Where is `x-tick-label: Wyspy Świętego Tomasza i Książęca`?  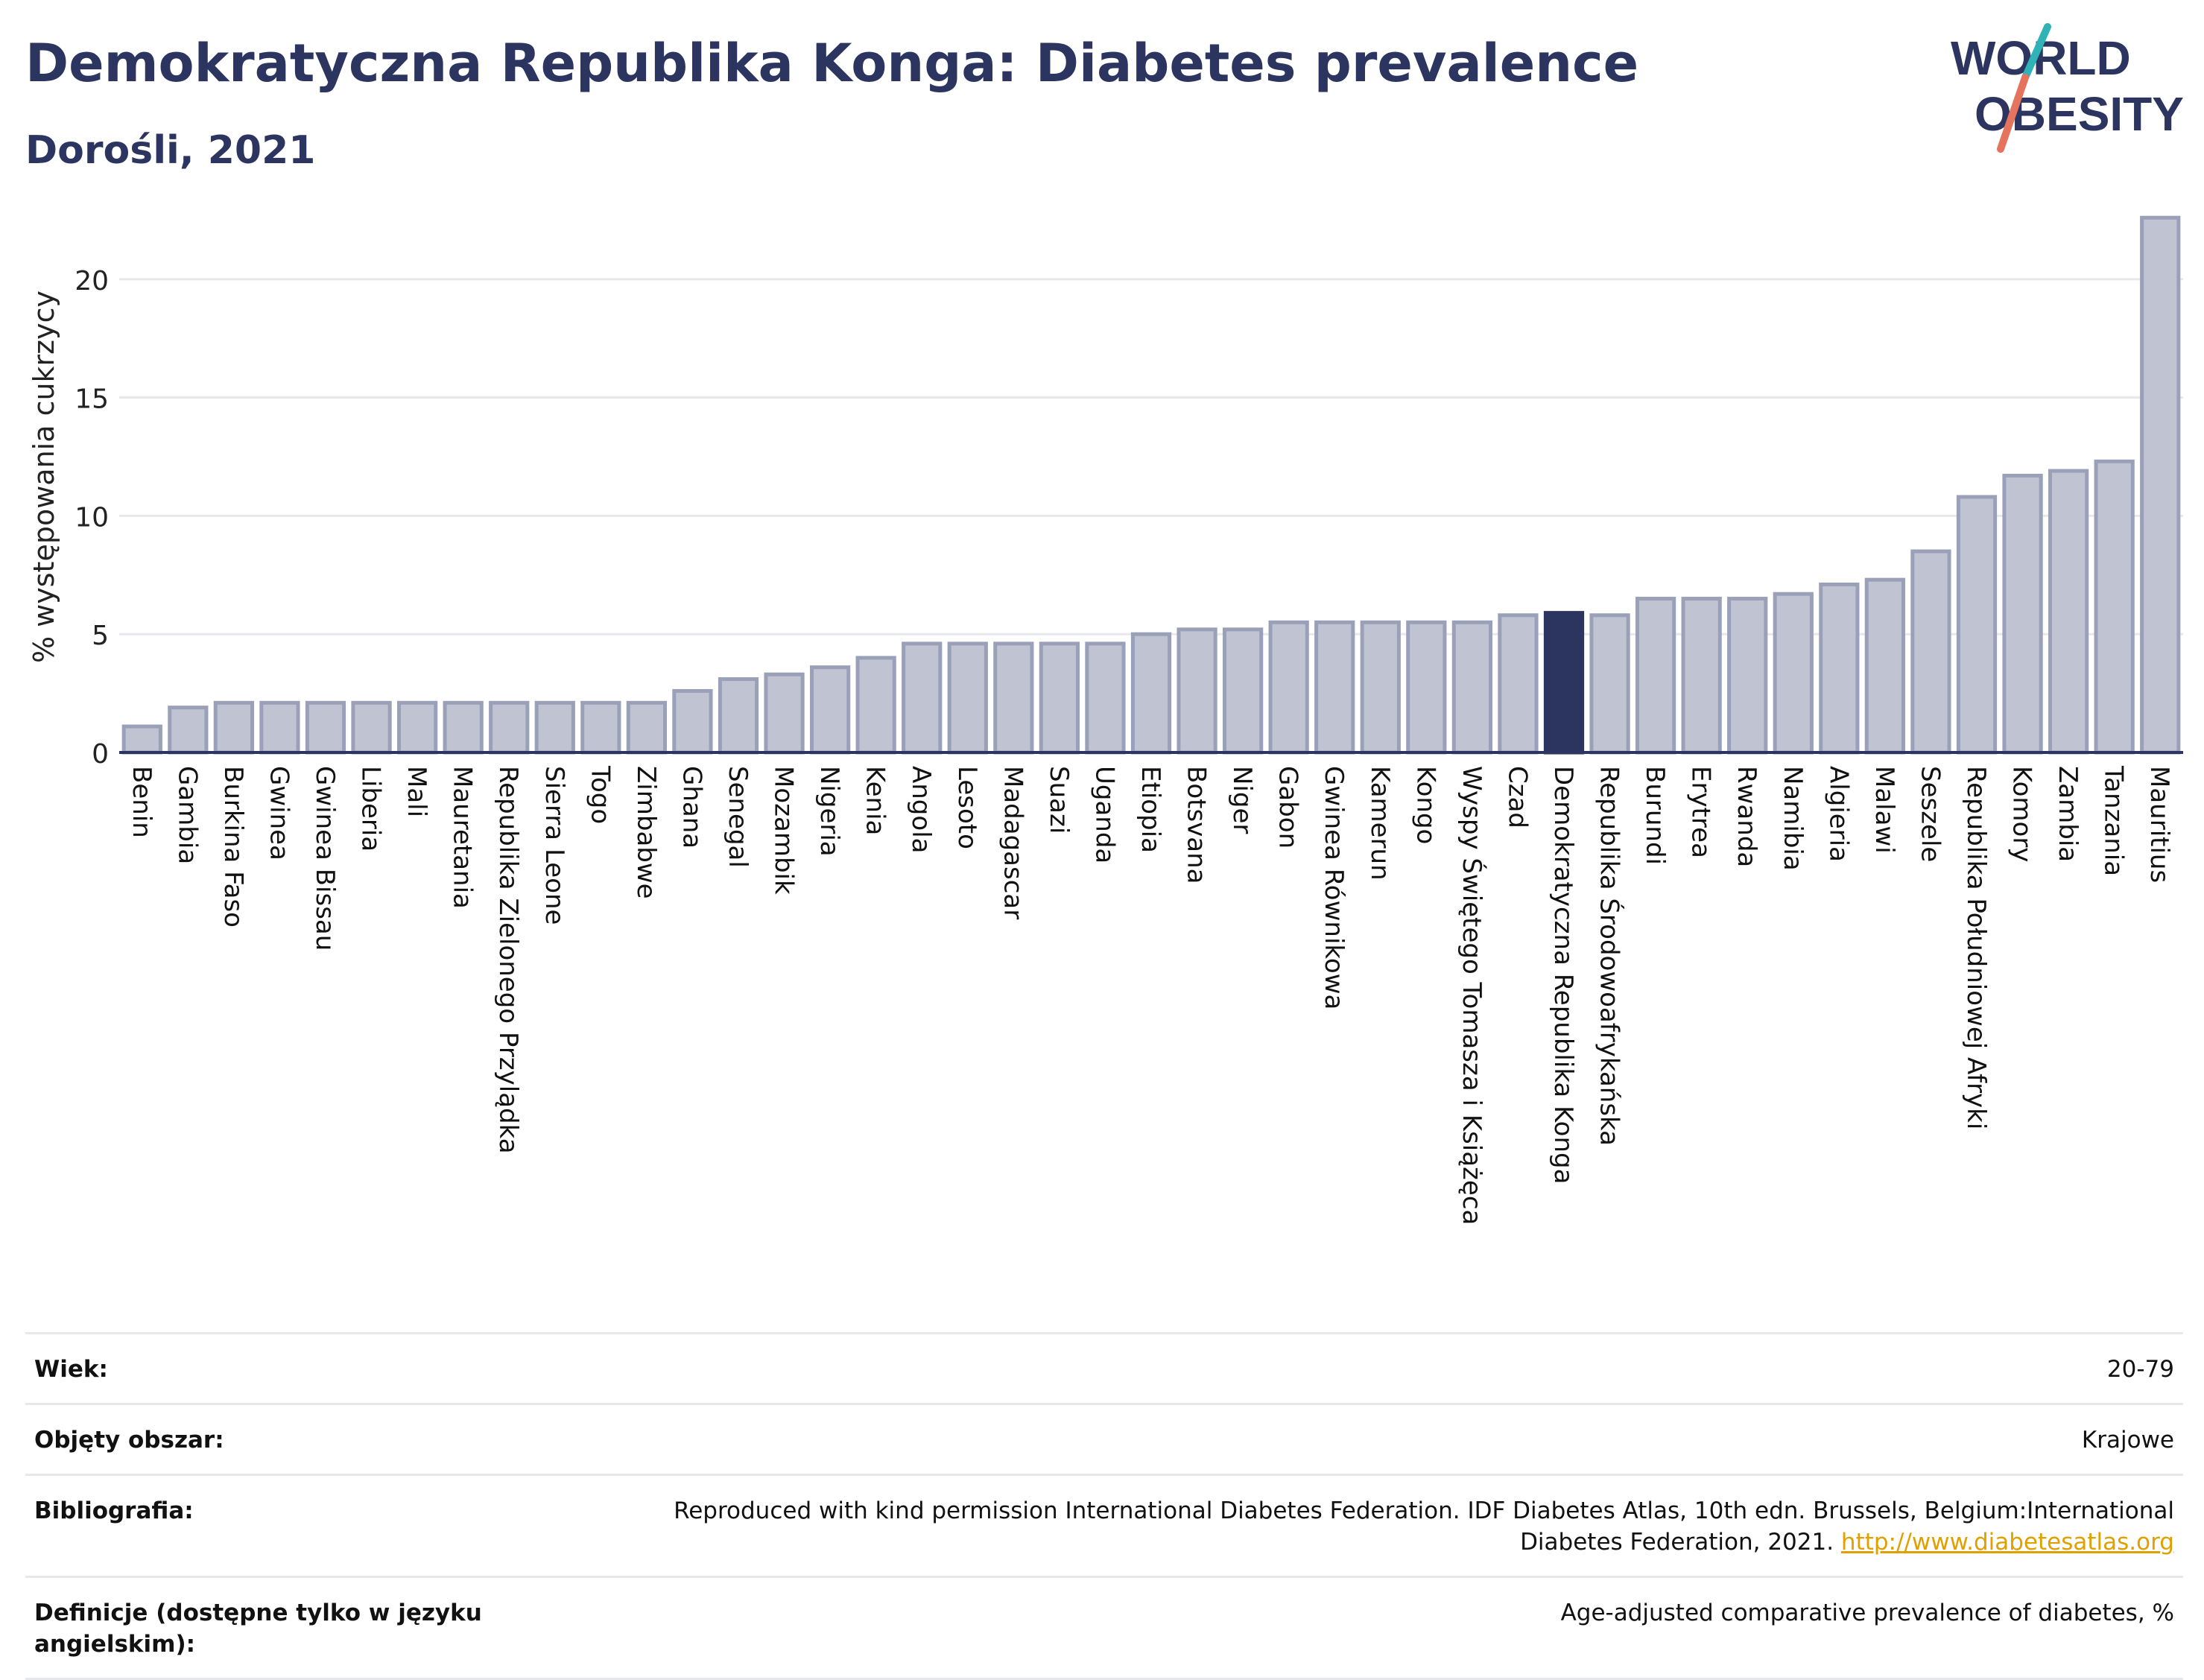
x-tick-label: Wyspy Świętego Tomasza i Książęca is located at coordinates (1472, 995).